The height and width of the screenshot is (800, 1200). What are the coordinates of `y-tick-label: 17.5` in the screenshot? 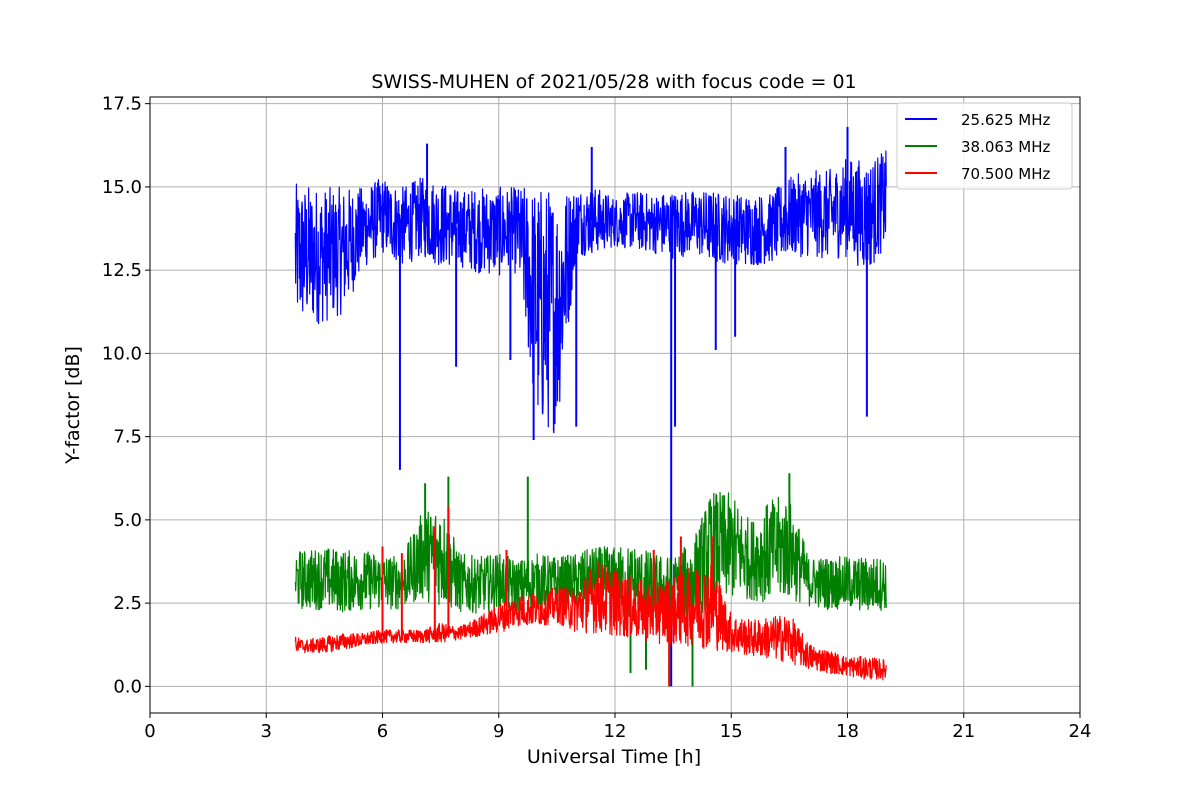 It's located at (122, 104).